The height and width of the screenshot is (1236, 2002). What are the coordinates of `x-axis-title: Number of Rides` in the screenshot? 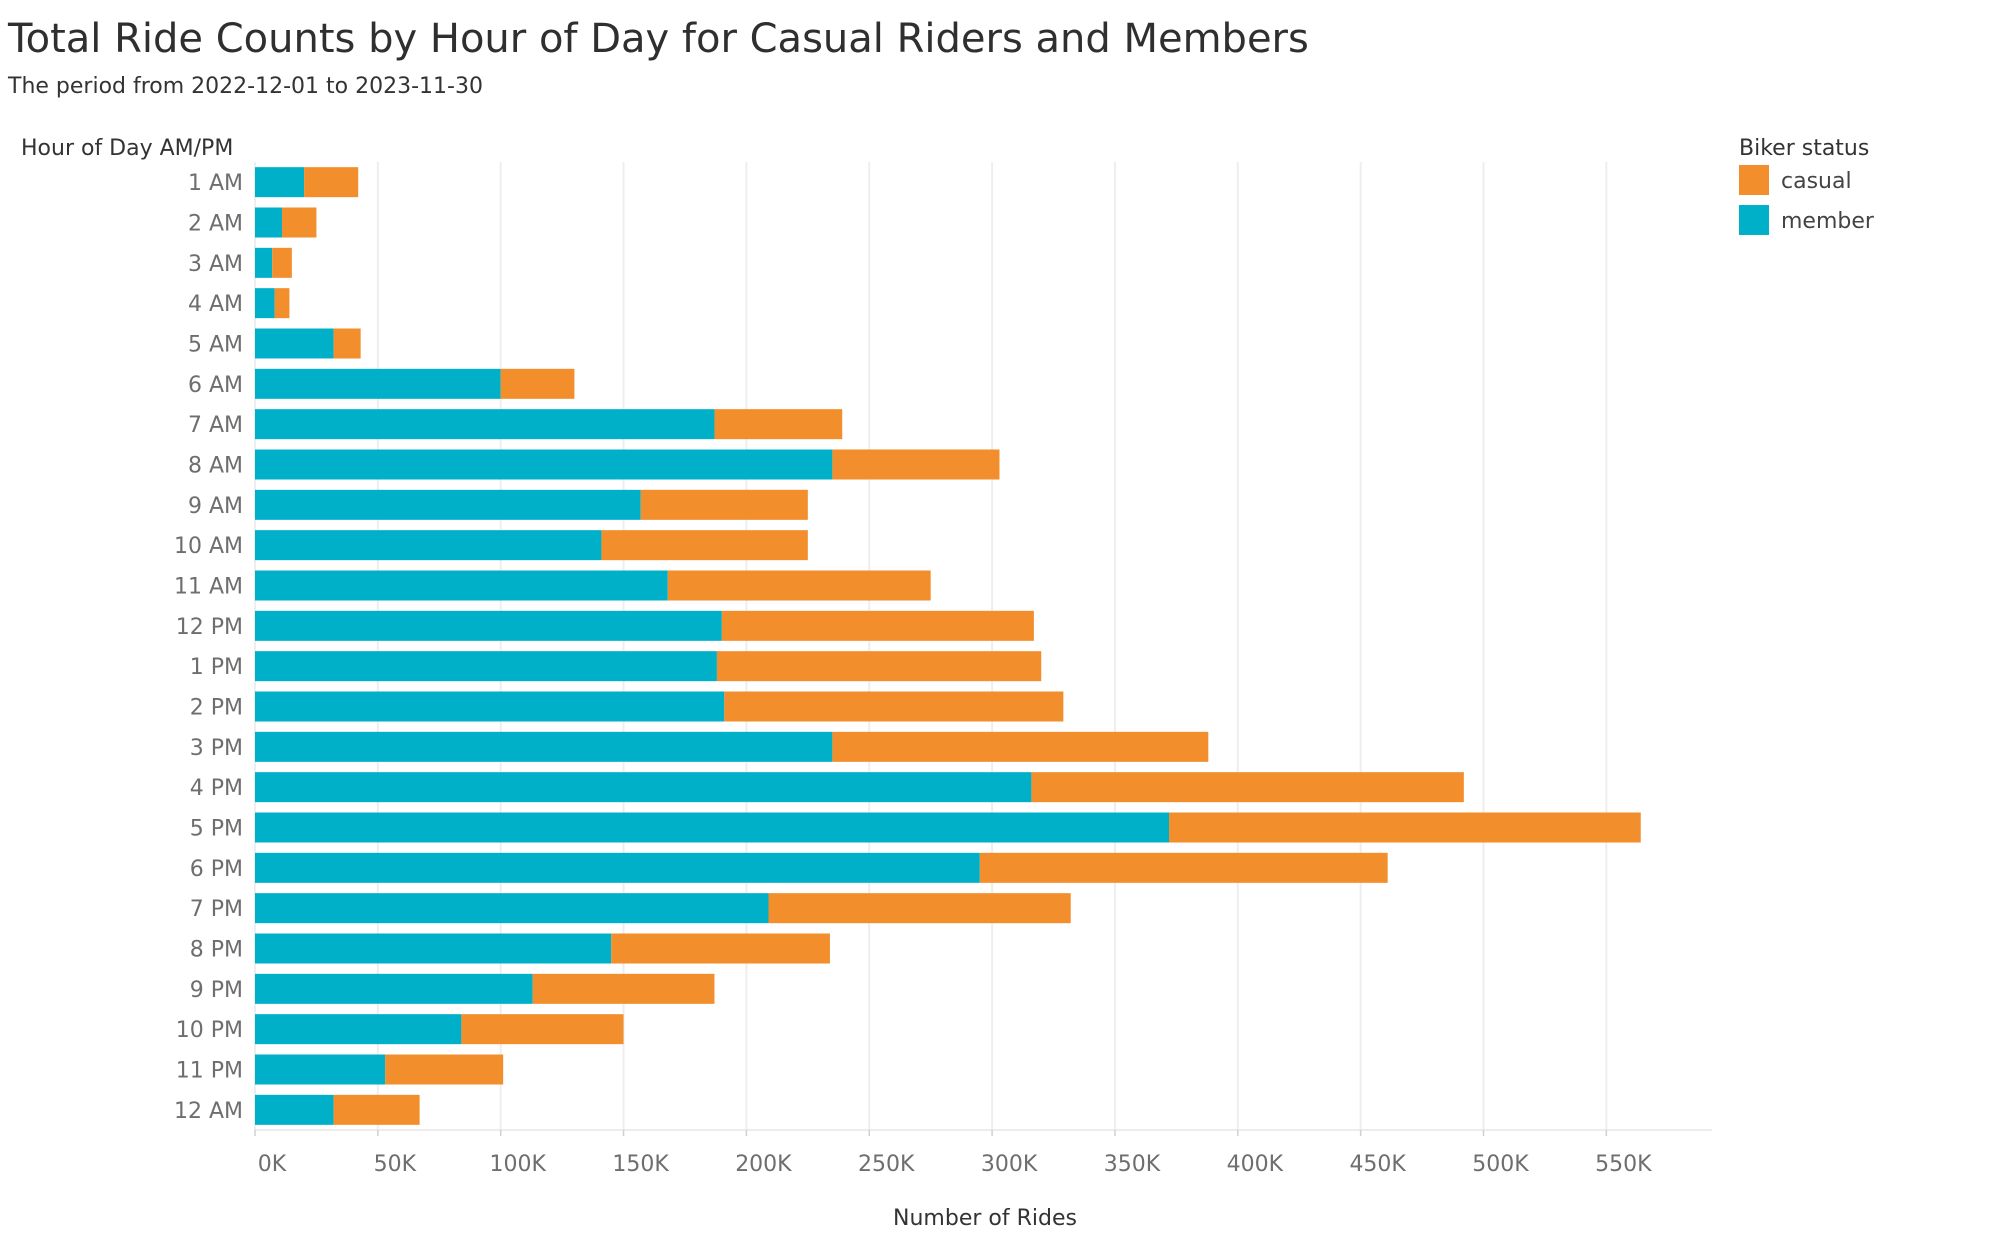 It's located at (985, 1218).